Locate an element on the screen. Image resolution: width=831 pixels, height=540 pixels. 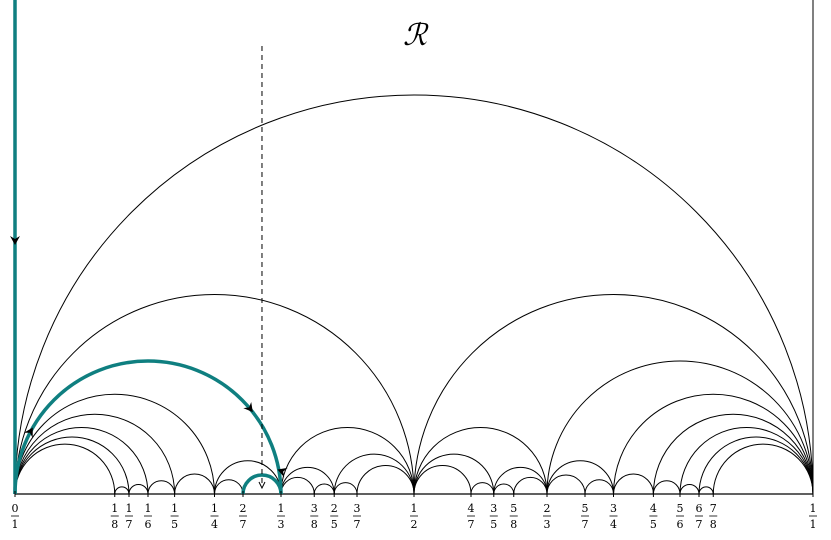
tick-label: 56 is located at coordinates (679, 511).